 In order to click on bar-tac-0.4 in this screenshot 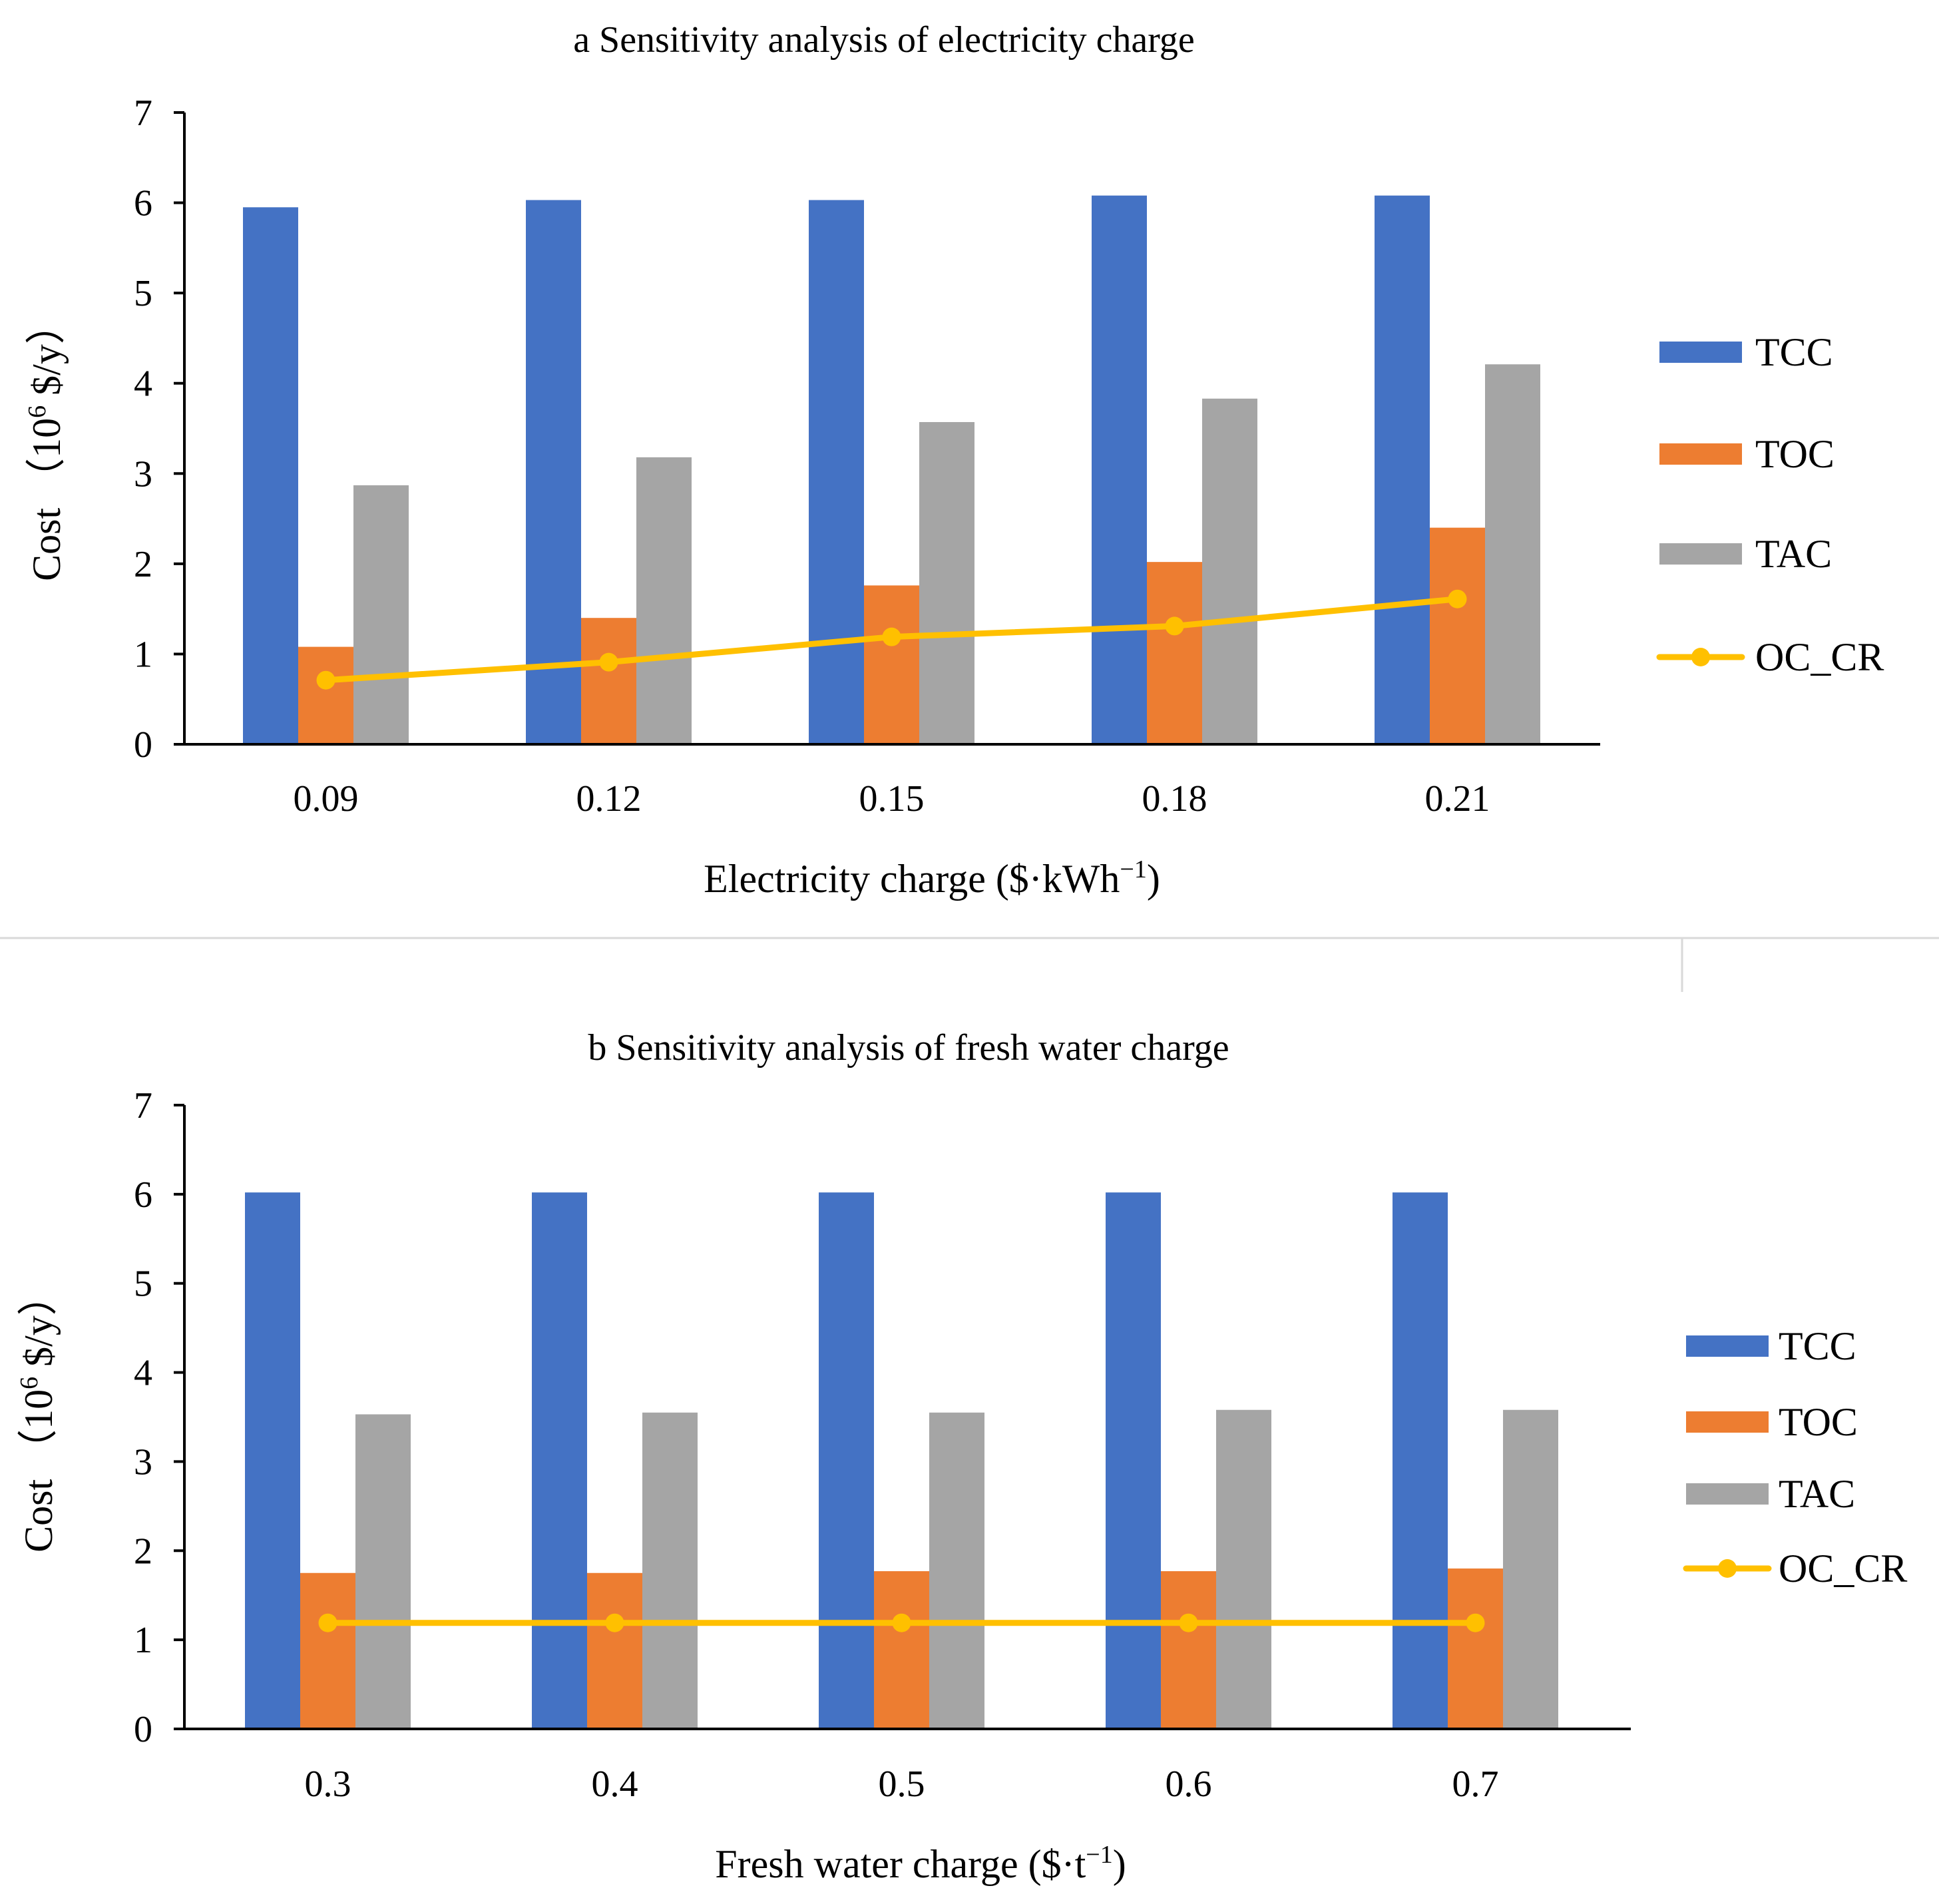, I will do `click(670, 1570)`.